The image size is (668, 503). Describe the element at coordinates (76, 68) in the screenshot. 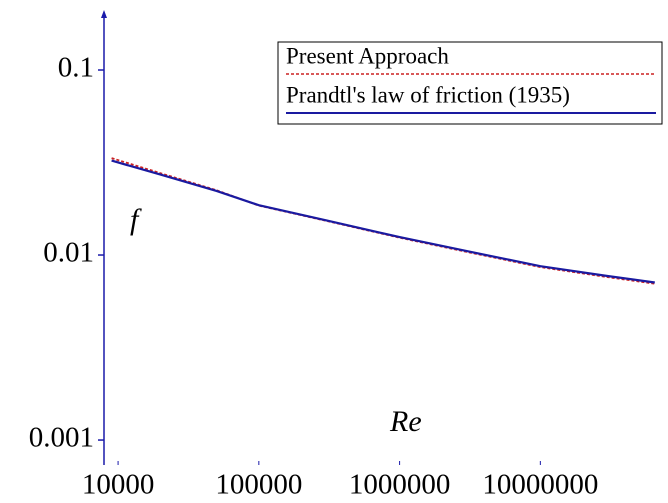

I see `y-tick-label: 0.1` at that location.